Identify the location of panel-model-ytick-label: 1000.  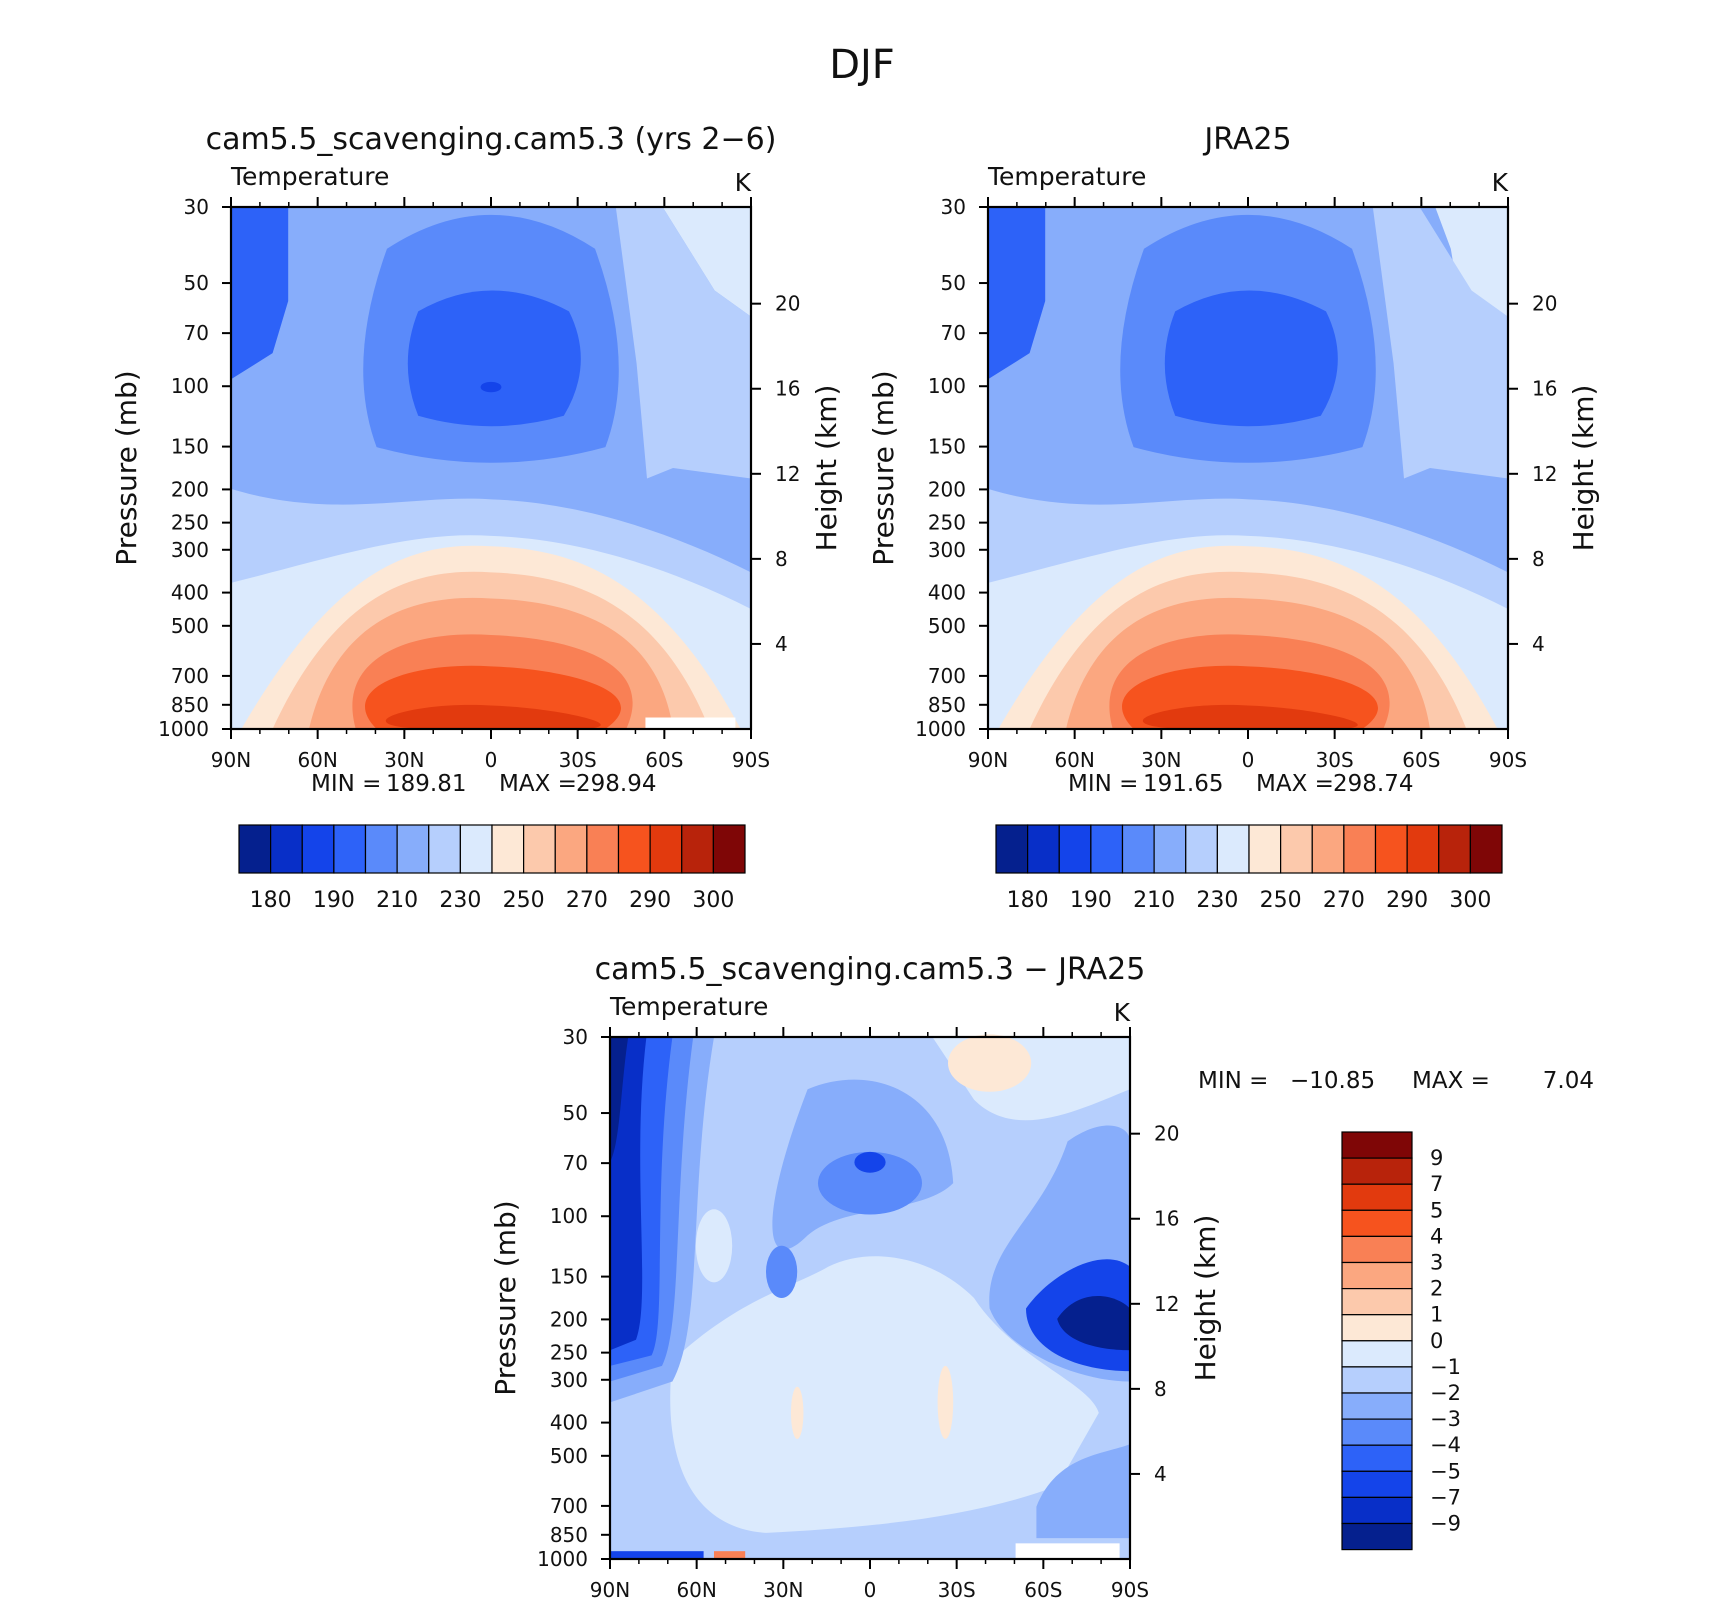
(183, 729).